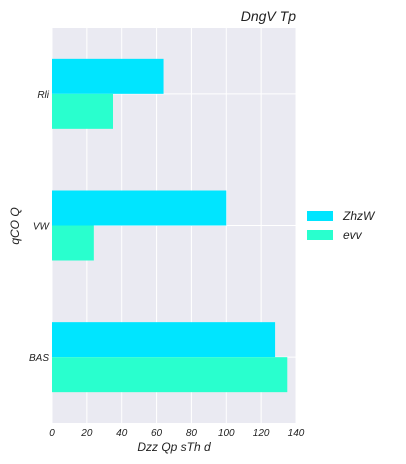 The height and width of the screenshot is (464, 406). What do you see at coordinates (82, 111) in the screenshot?
I see `bar-Rli-evv` at bounding box center [82, 111].